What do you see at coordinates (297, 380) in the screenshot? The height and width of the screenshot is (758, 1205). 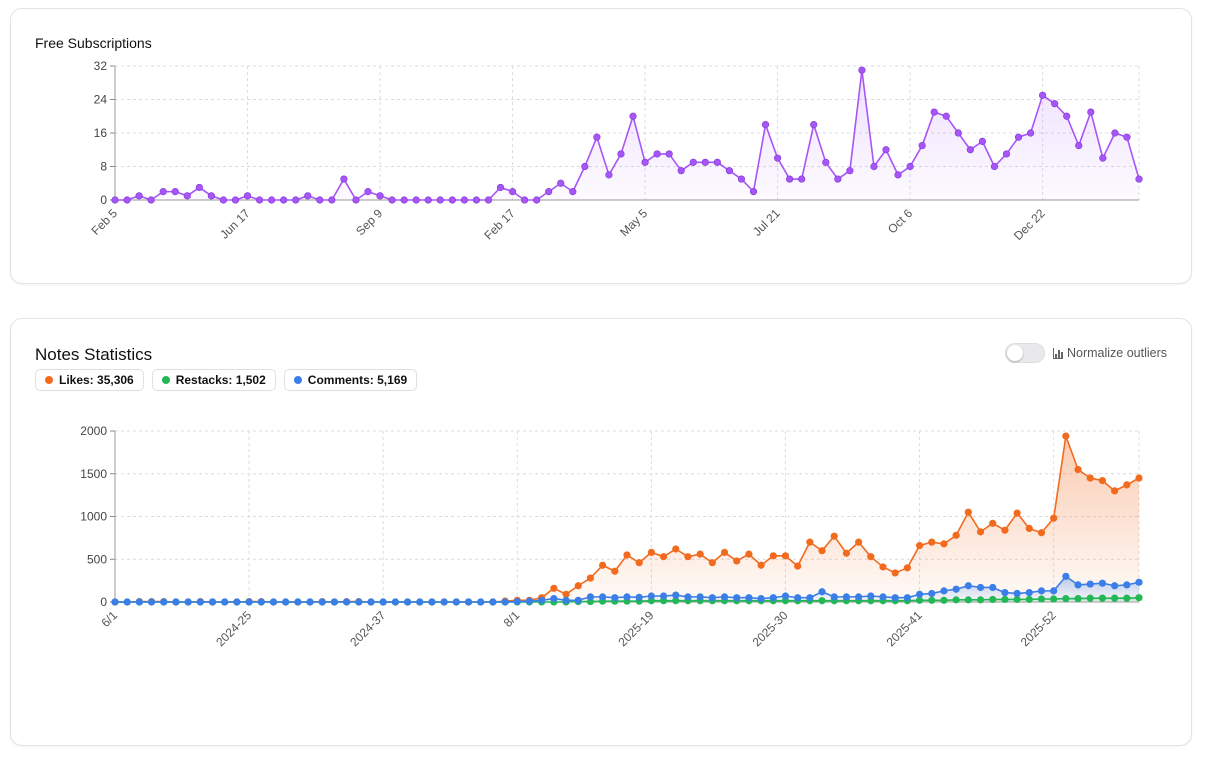 I see `comments-dot-icon` at bounding box center [297, 380].